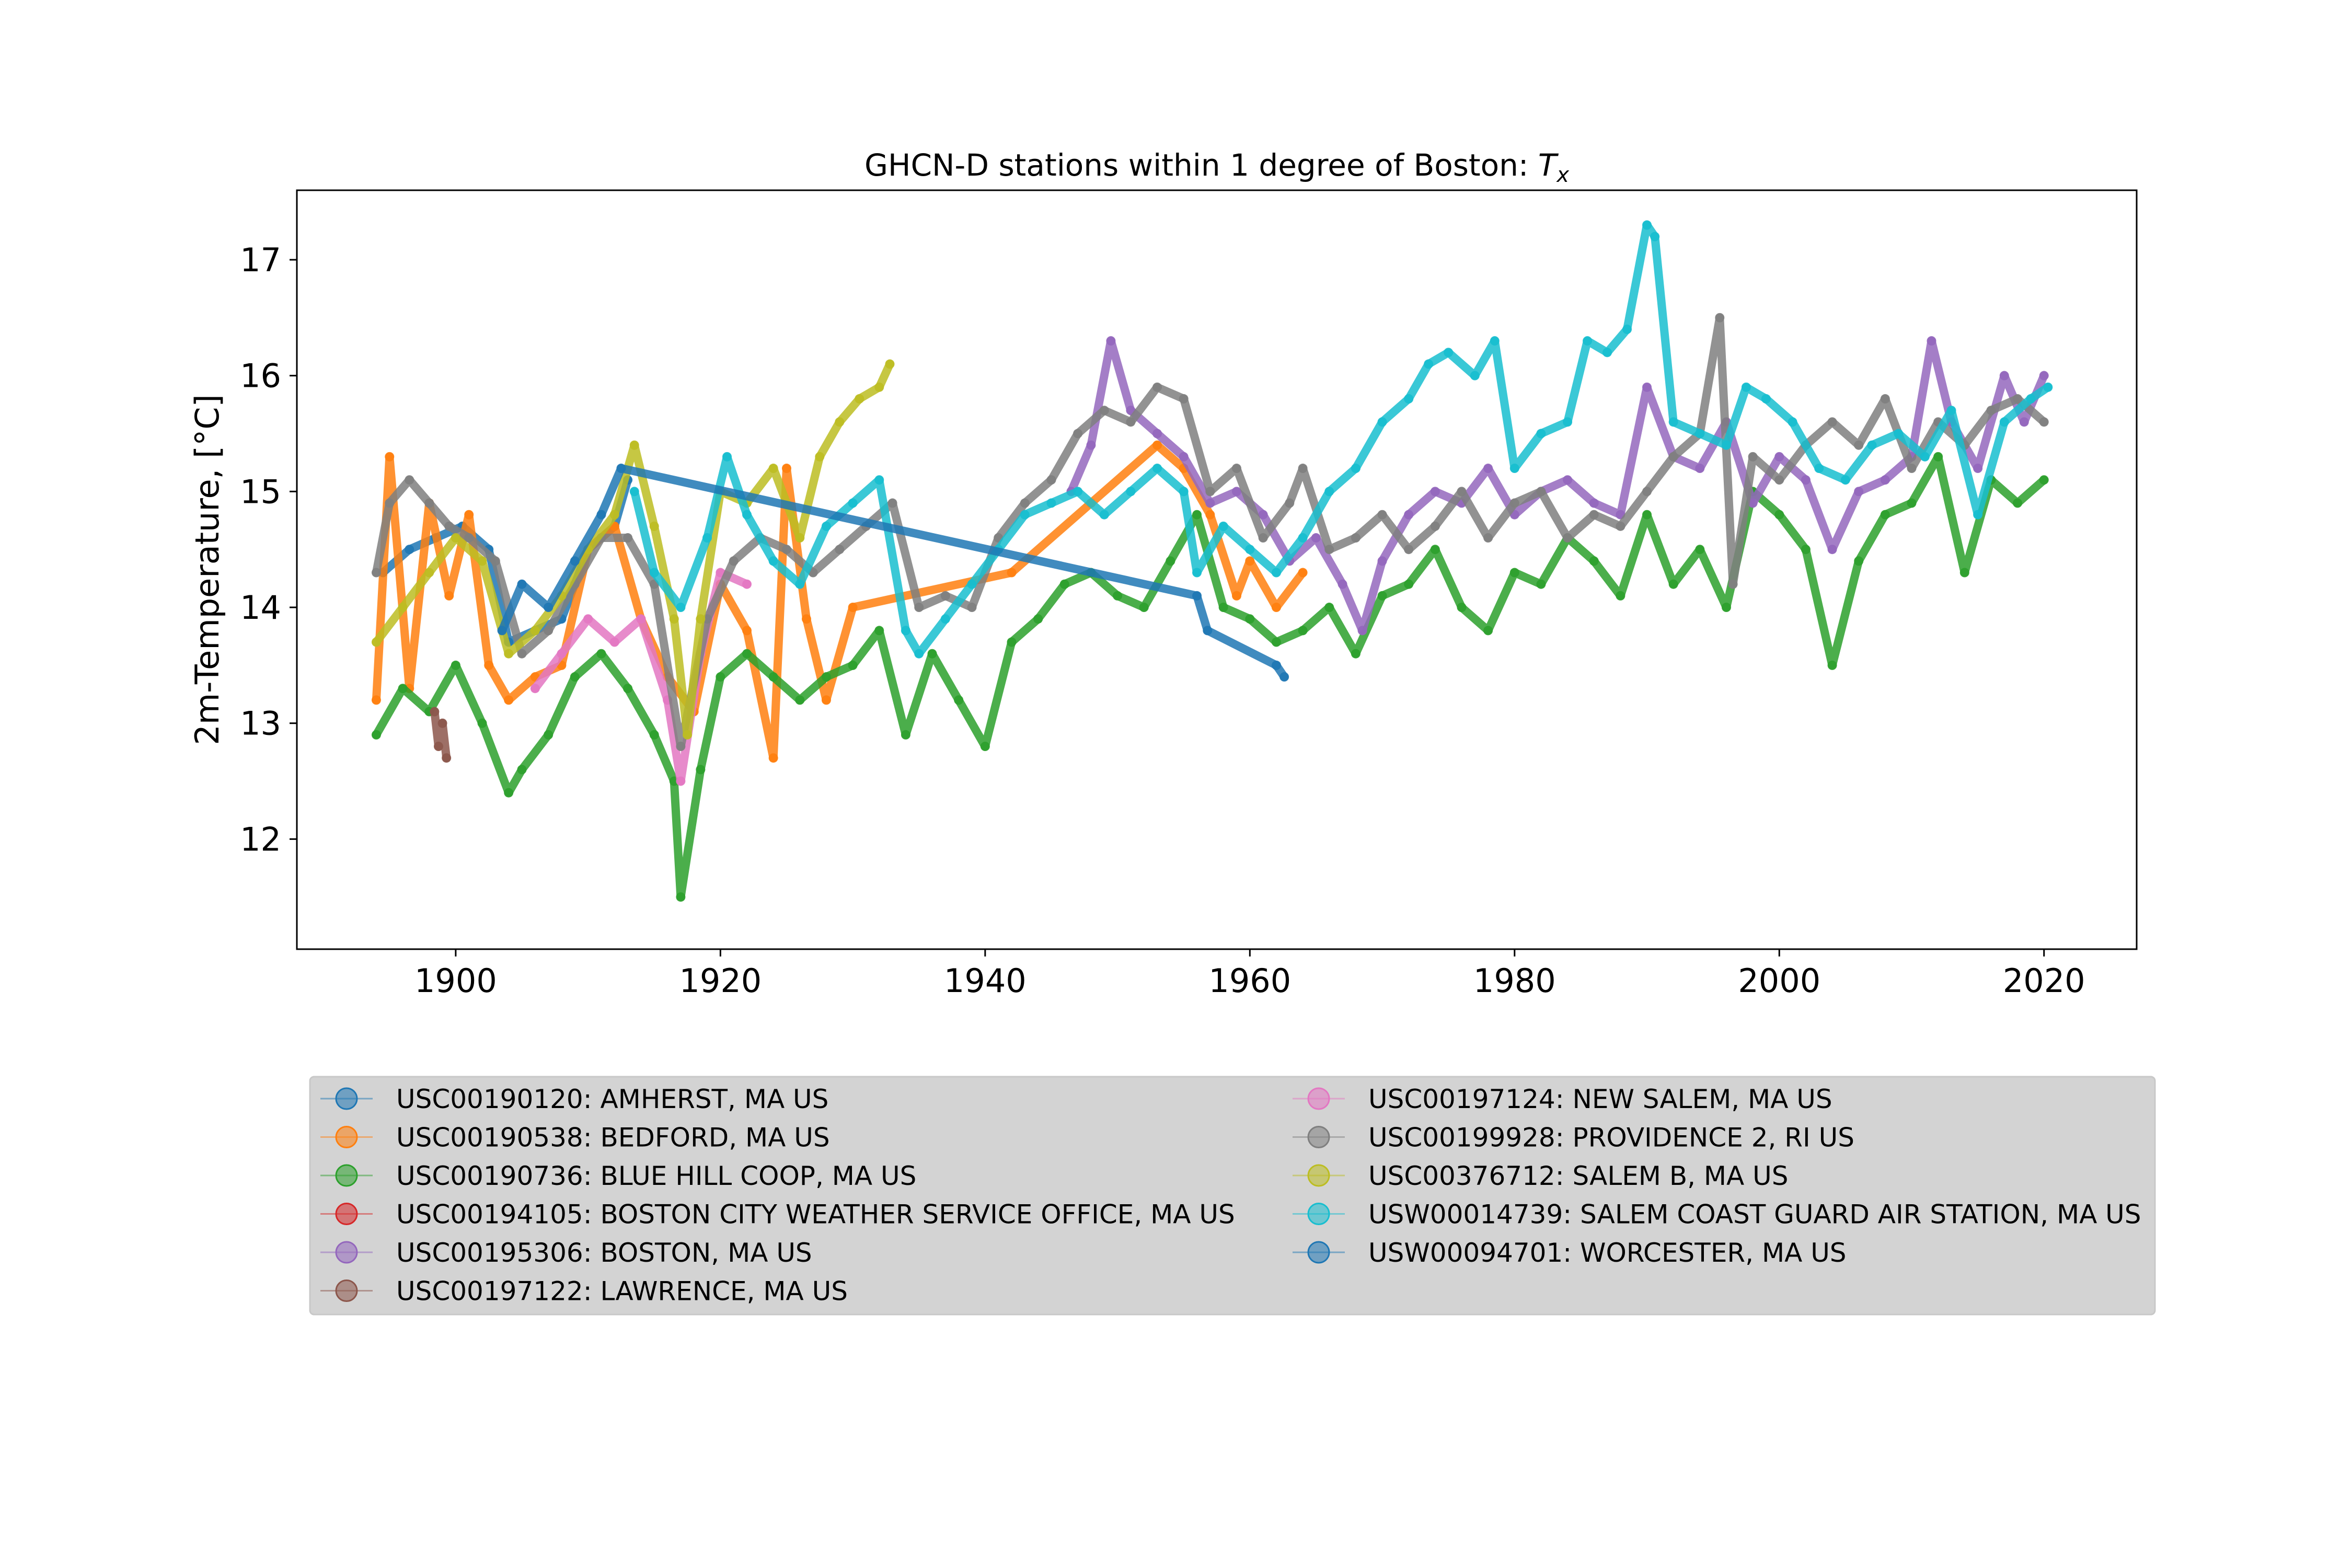  I want to click on legend-label: USC00199928: PROVIDENCE 2, RI US, so click(1611, 1138).